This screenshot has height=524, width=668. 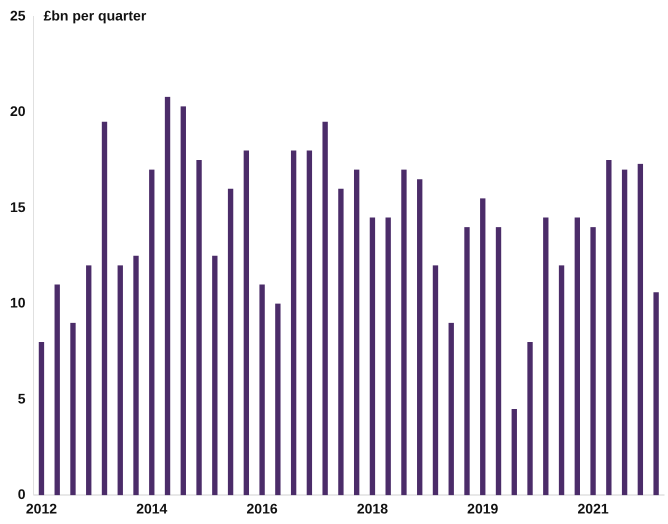 What do you see at coordinates (483, 508) in the screenshot?
I see `x-tick-label: 2019` at bounding box center [483, 508].